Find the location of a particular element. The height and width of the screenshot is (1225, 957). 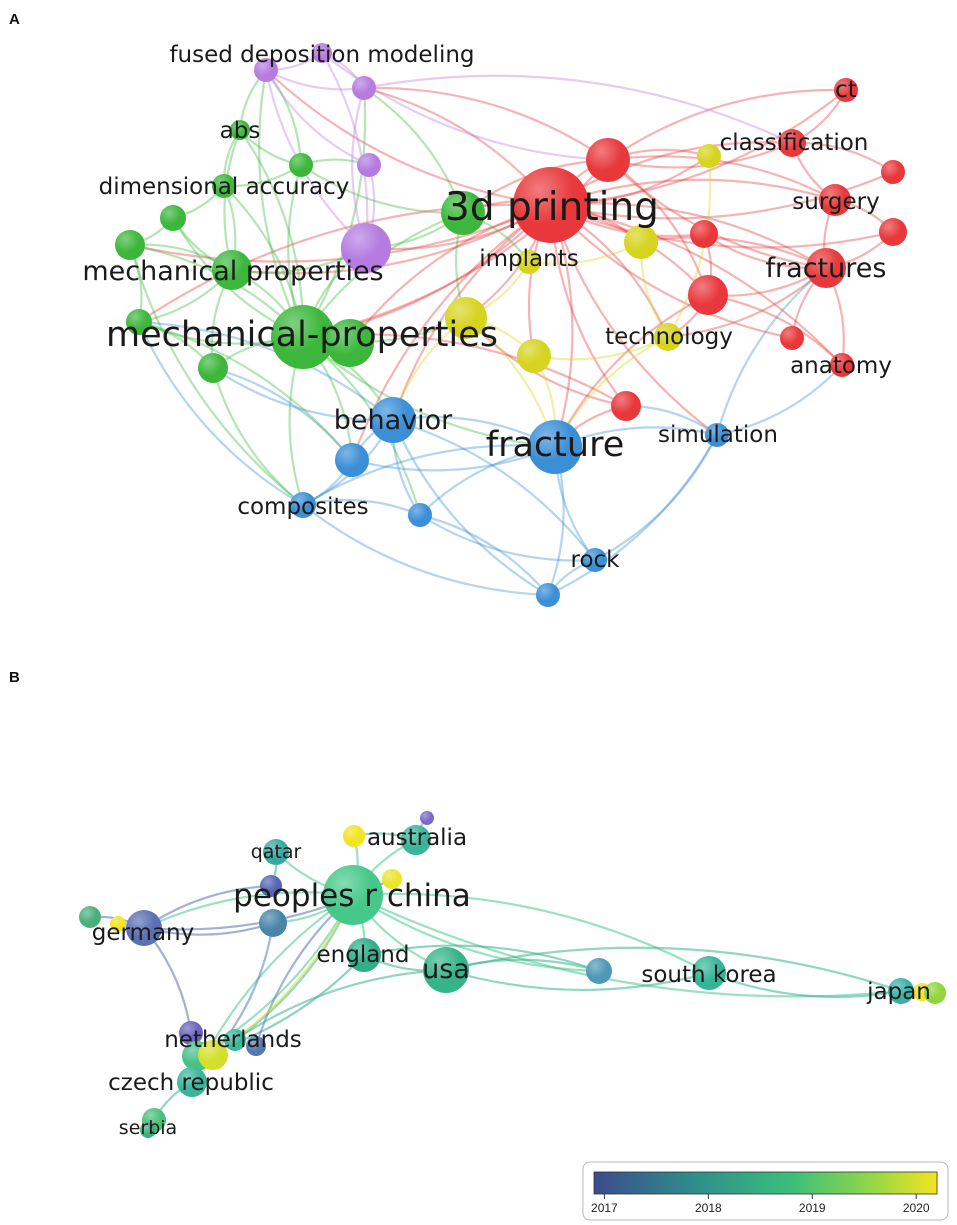

node-highlight-p2 is located at coordinates (364, 88).